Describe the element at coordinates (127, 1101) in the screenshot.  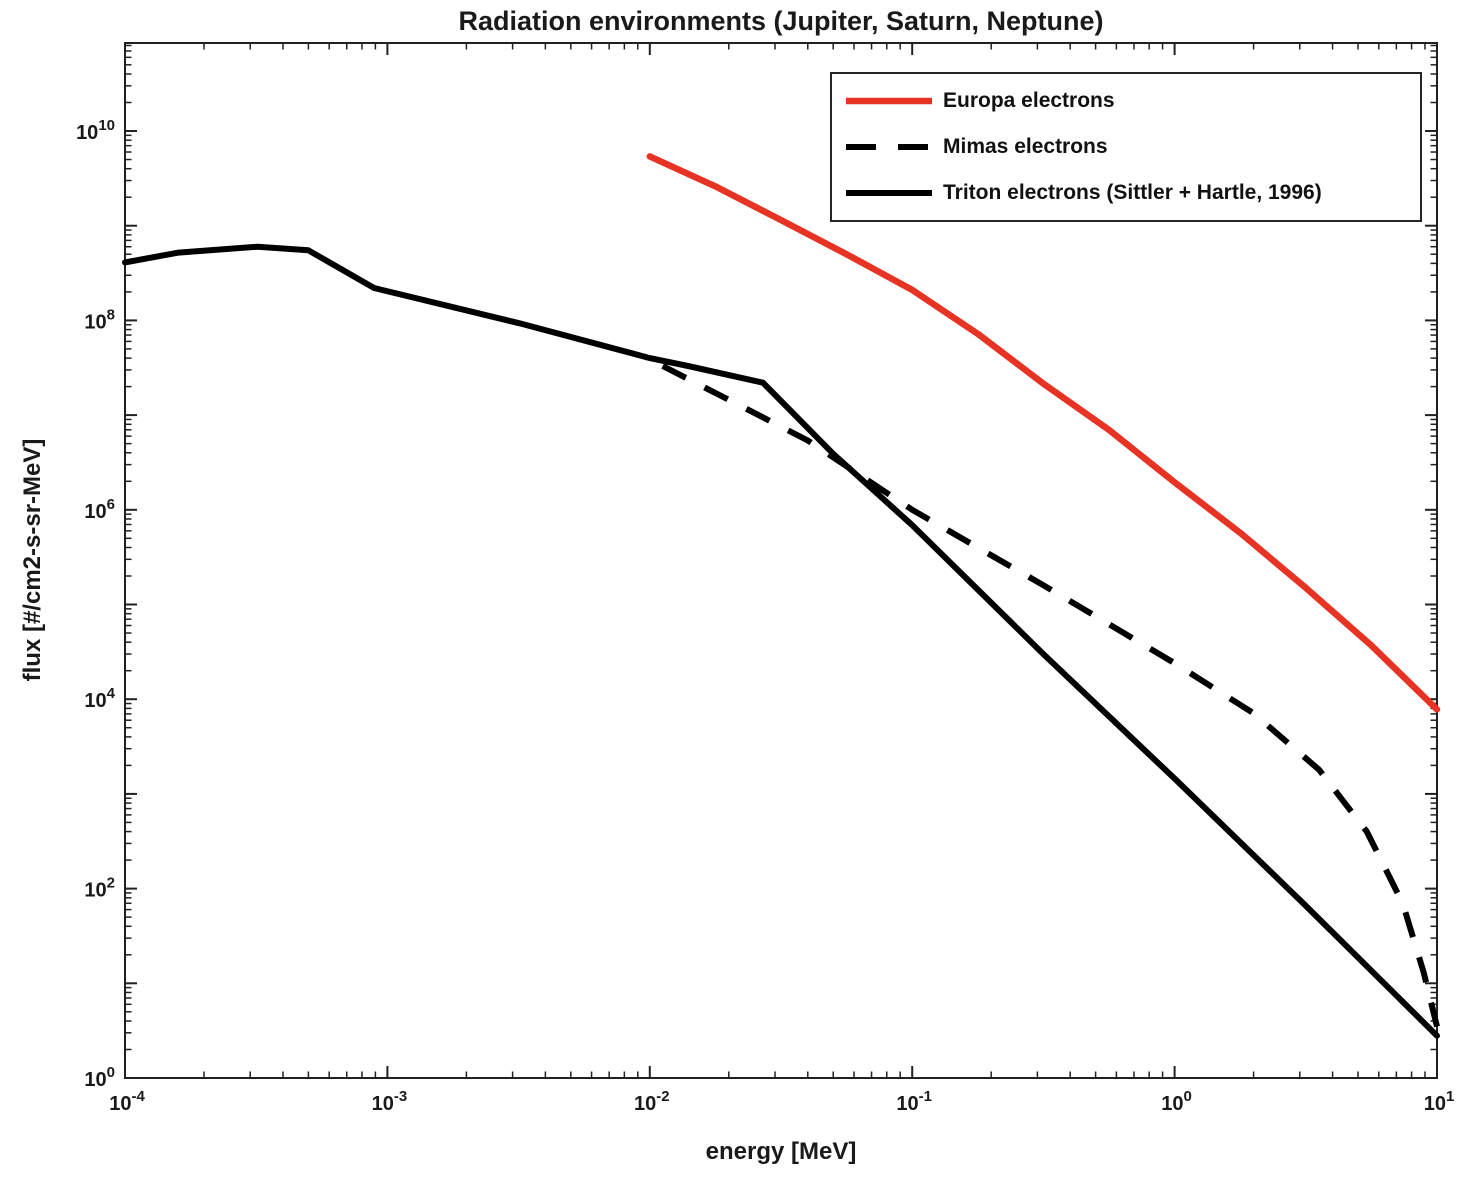
I see `x-tick-label: 10⁻⁴` at that location.